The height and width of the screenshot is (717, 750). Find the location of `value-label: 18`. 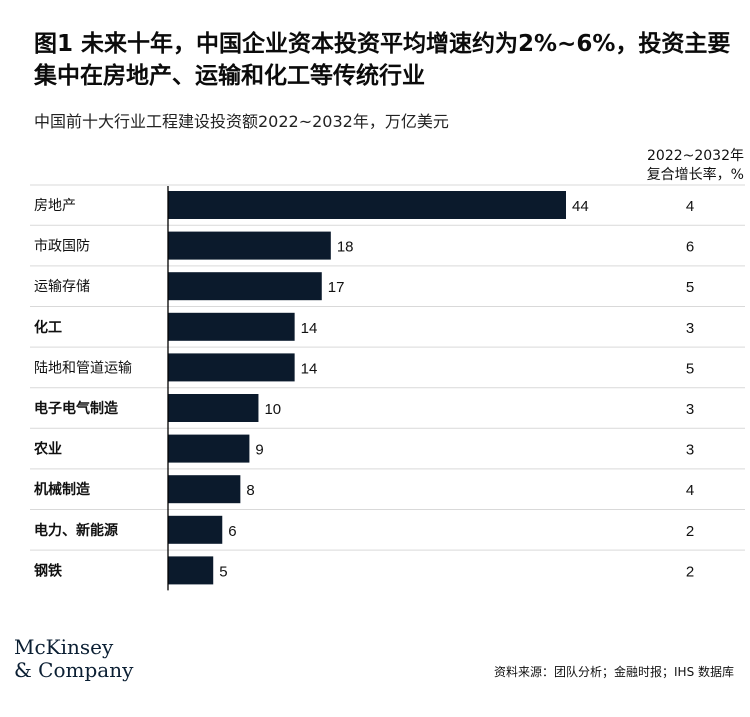

value-label: 18 is located at coordinates (345, 247).